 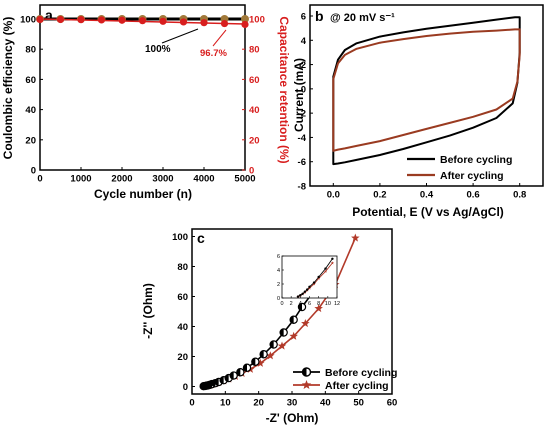 I want to click on inset-x-tick-label: 4, so click(x=300, y=304).